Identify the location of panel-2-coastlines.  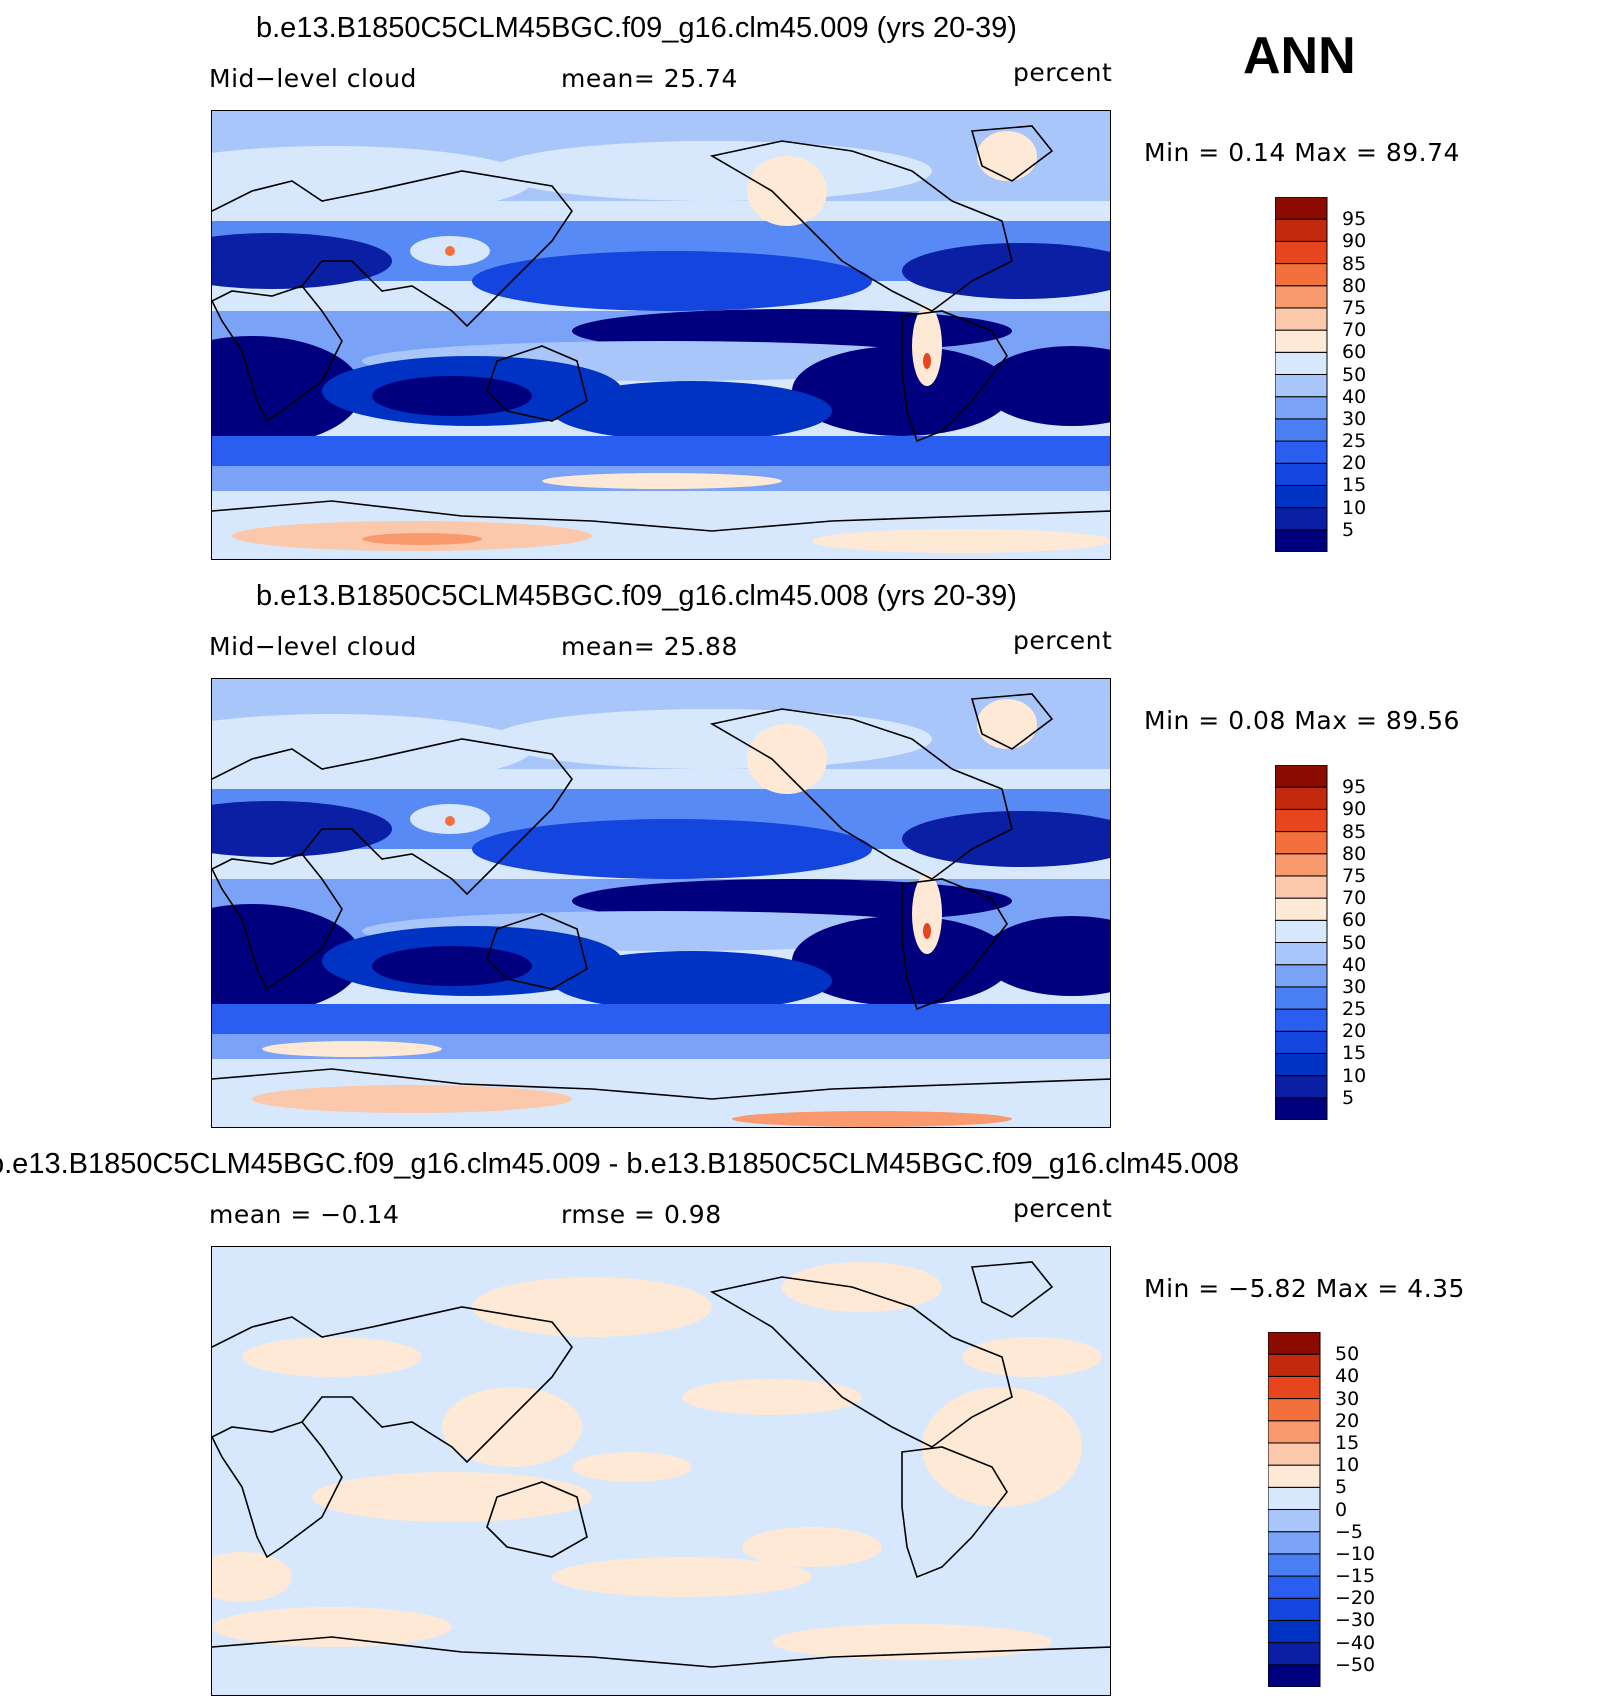
(661, 896).